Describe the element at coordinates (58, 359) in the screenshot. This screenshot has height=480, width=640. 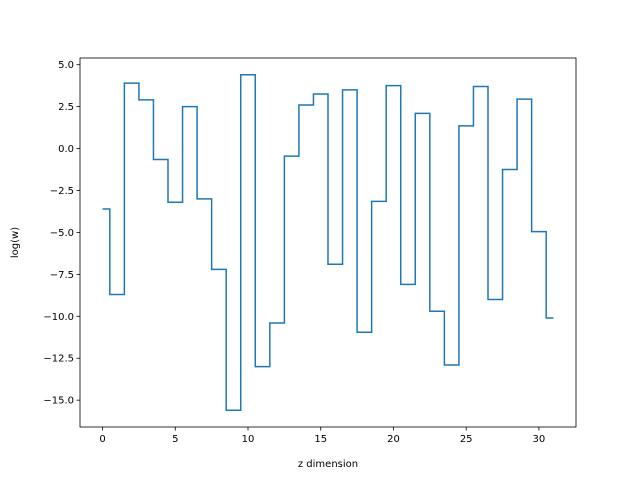
I see `y-tick-label: −12.5` at that location.